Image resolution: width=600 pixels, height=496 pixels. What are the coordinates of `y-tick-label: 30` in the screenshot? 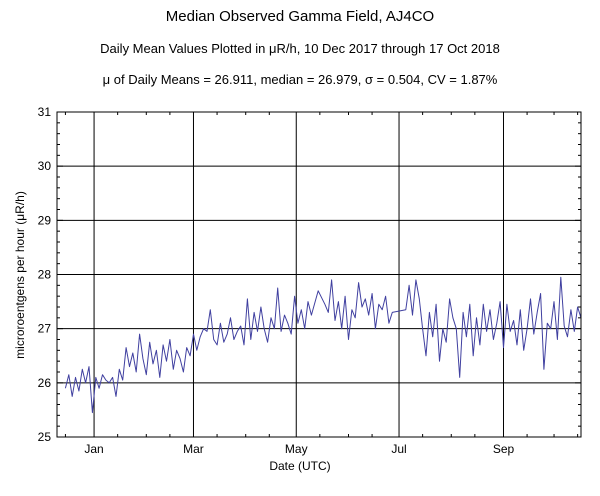 It's located at (45, 166).